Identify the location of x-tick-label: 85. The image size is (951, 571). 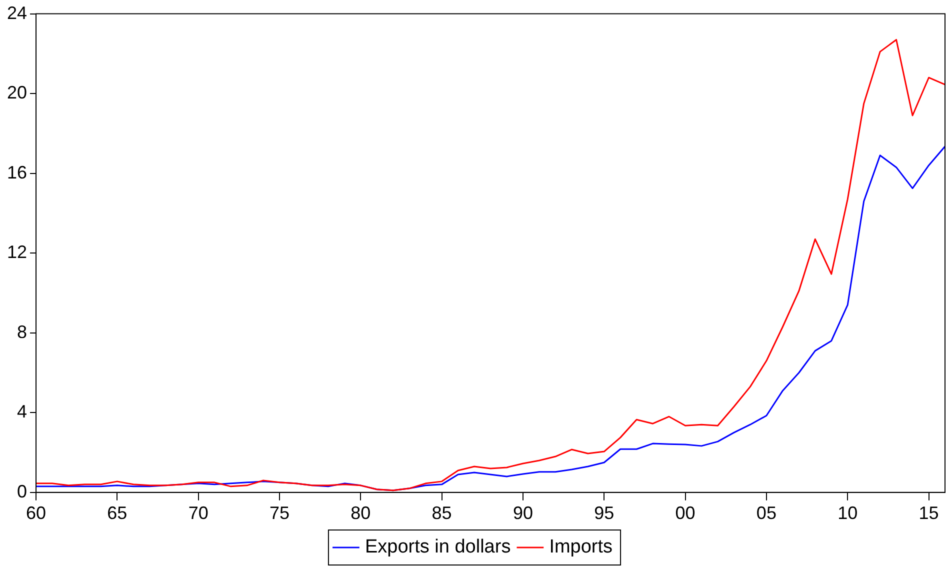
(442, 513).